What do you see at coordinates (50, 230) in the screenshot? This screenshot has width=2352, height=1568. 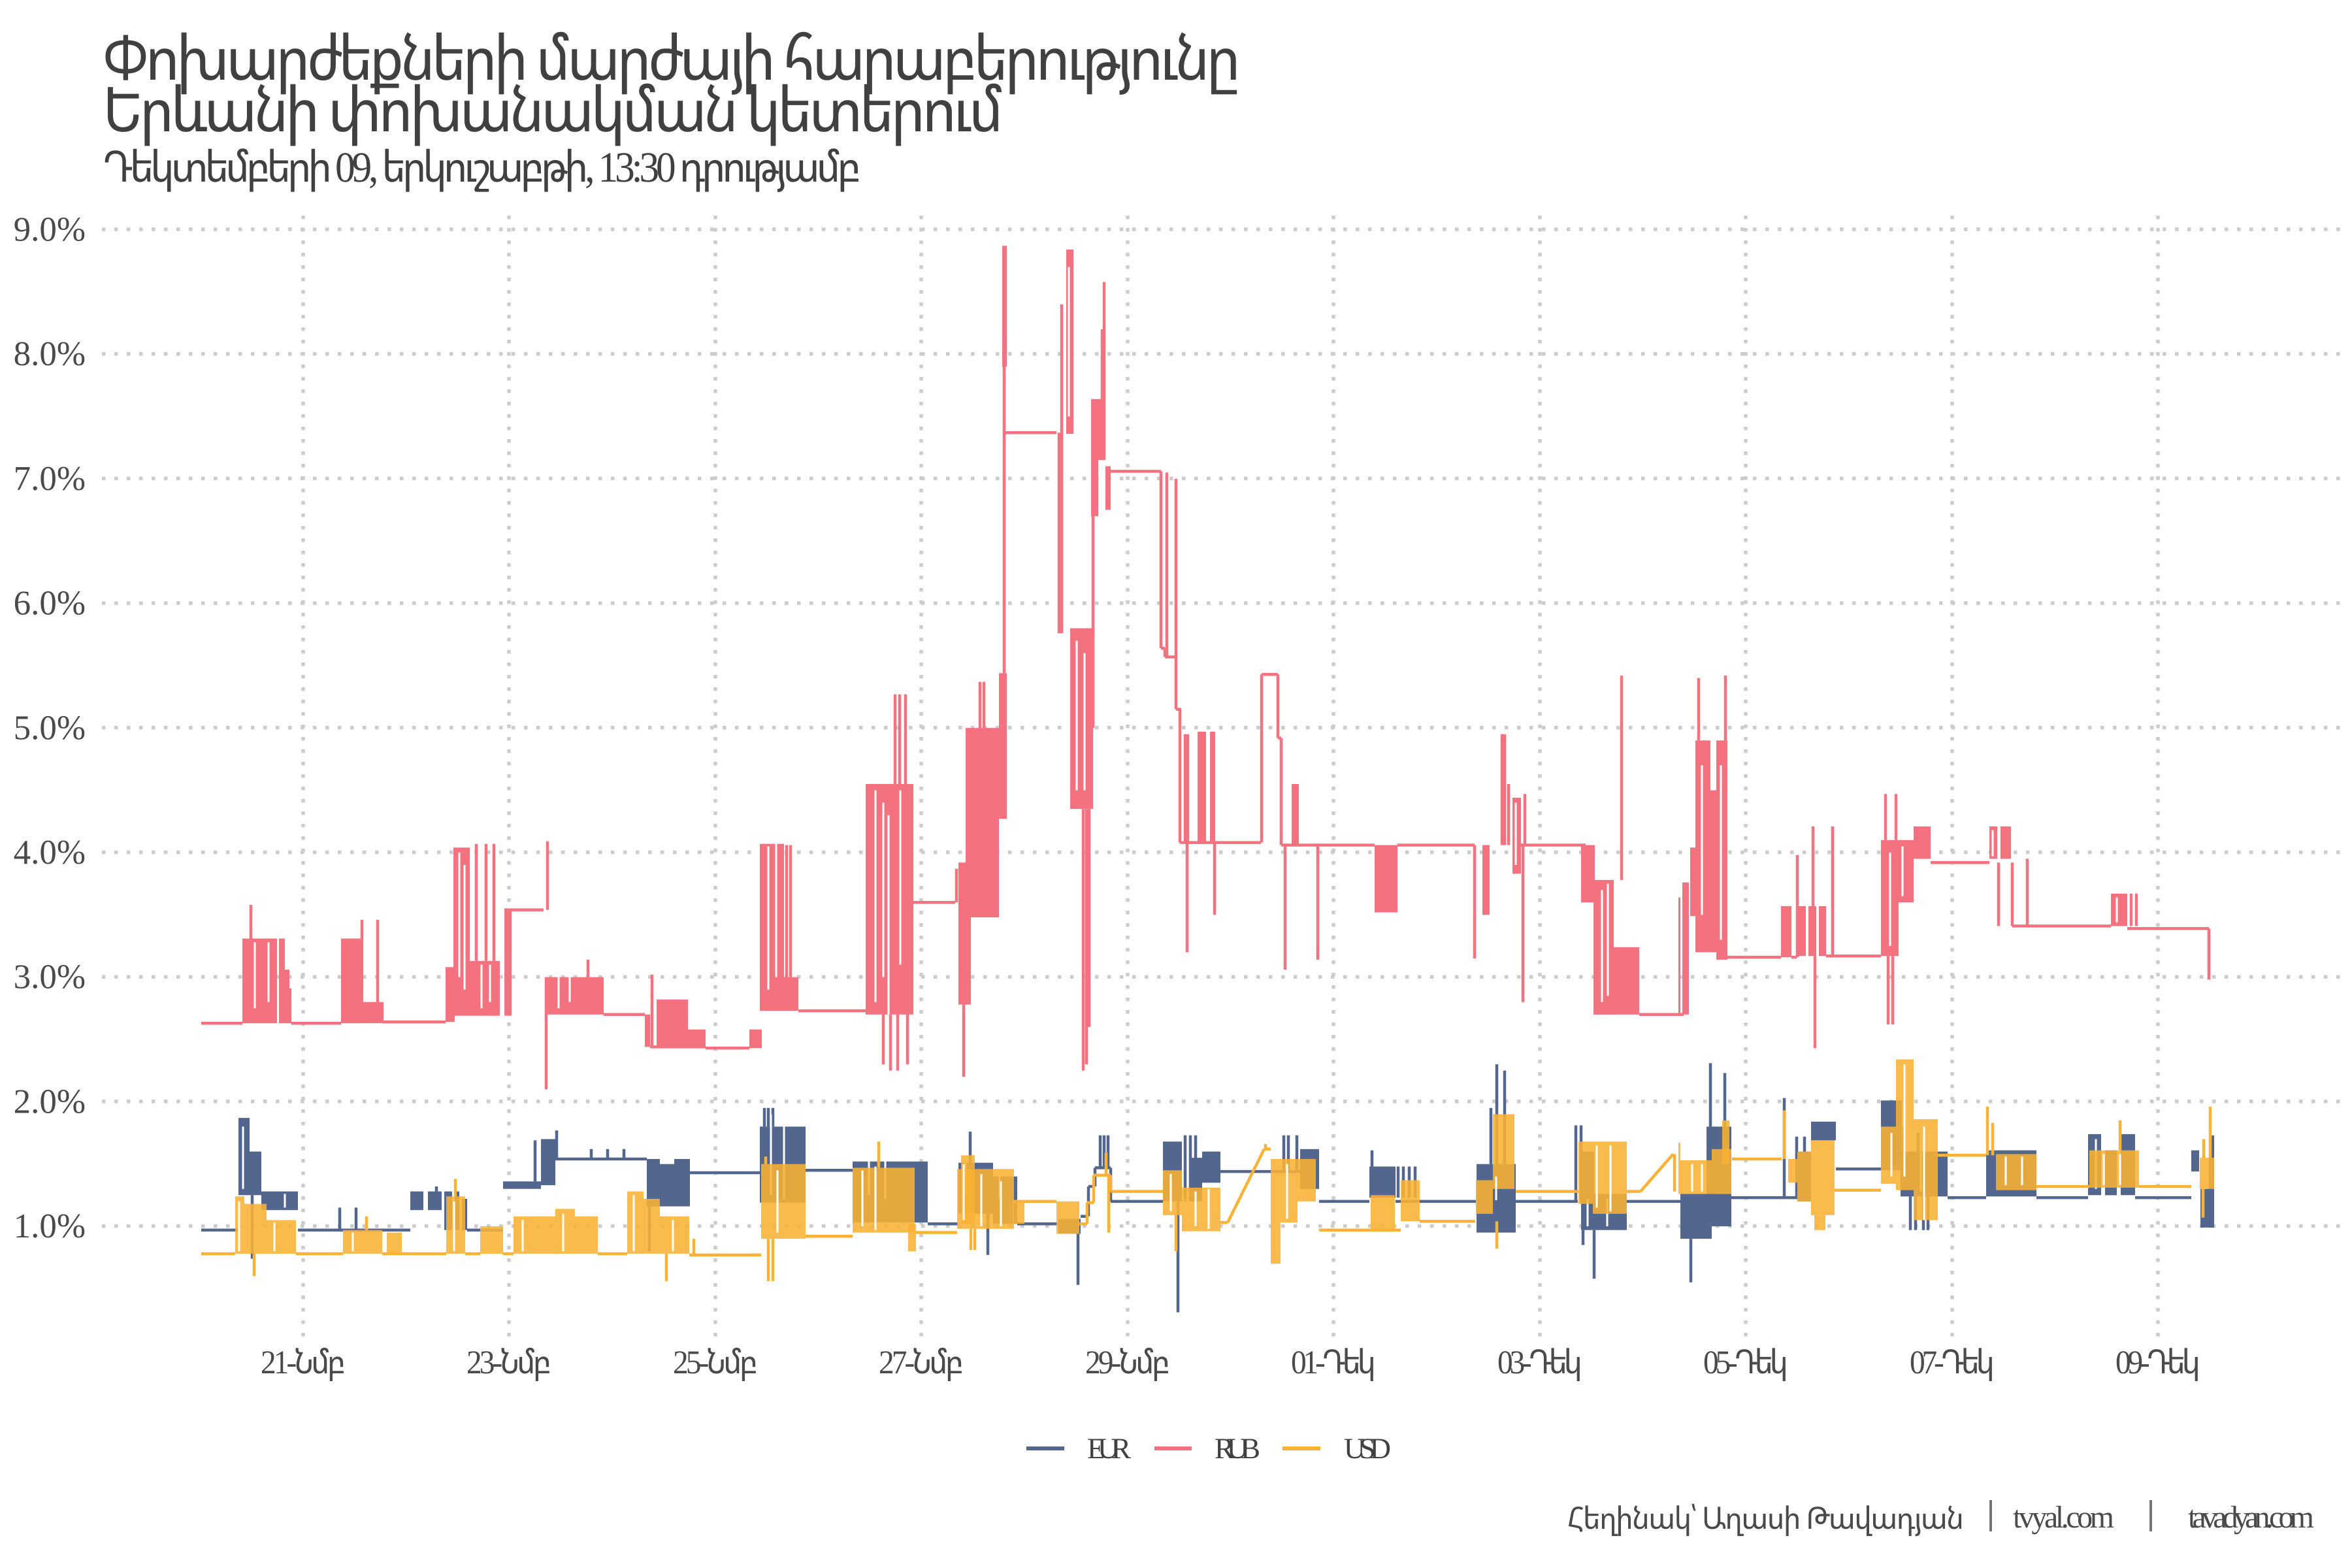 I see `svg-text: 9.0%` at bounding box center [50, 230].